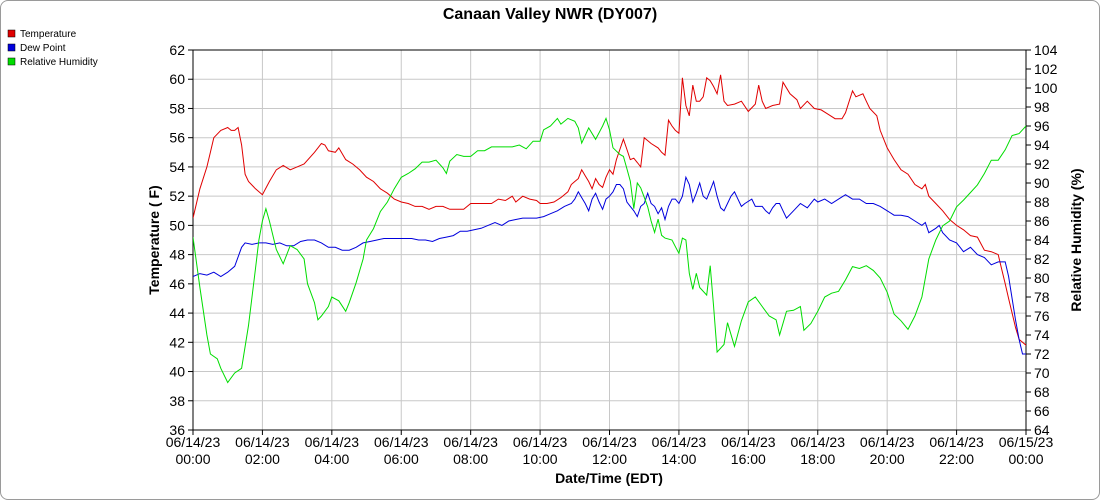 The height and width of the screenshot is (500, 1100). I want to click on y-right-tick-label: 94, so click(1042, 145).